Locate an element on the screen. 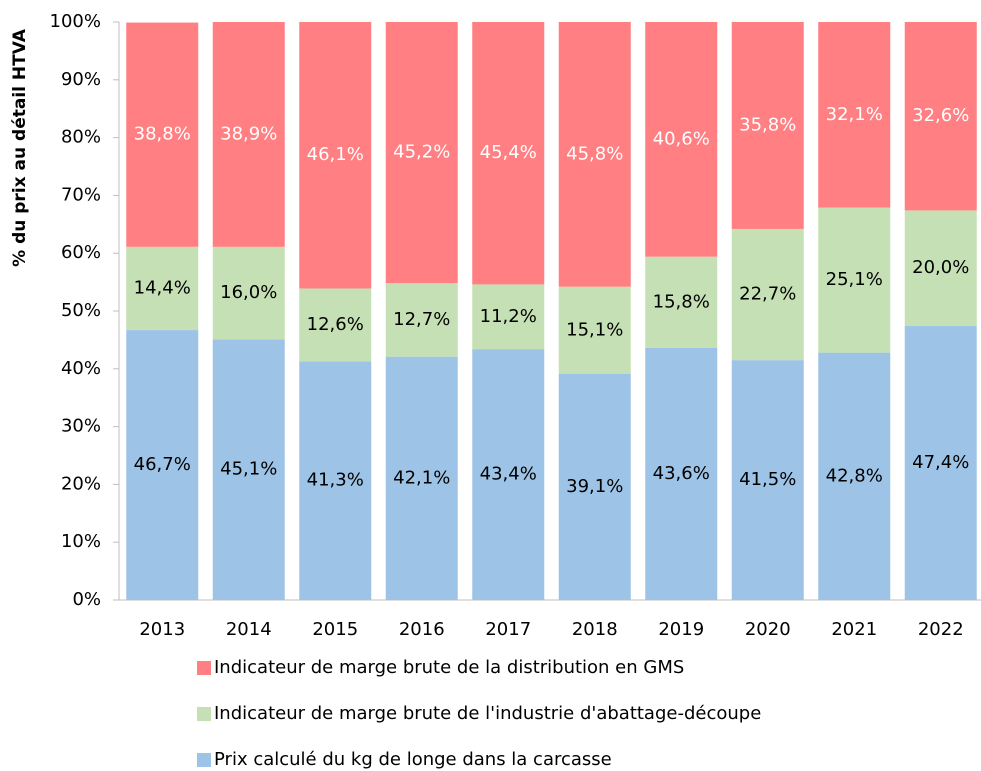 Image resolution: width=981 pixels, height=771 pixels. data-label: 46,1% is located at coordinates (335, 154).